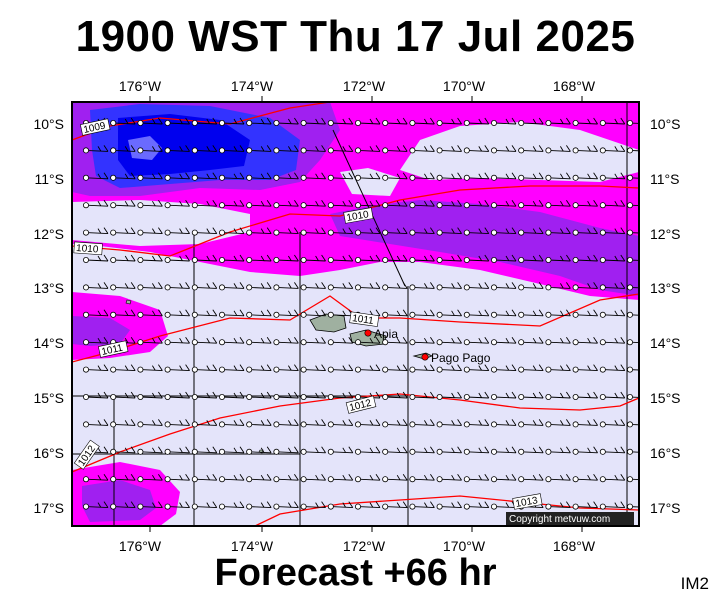 The width and height of the screenshot is (711, 600). I want to click on isobar-label: 1013, so click(527, 502).